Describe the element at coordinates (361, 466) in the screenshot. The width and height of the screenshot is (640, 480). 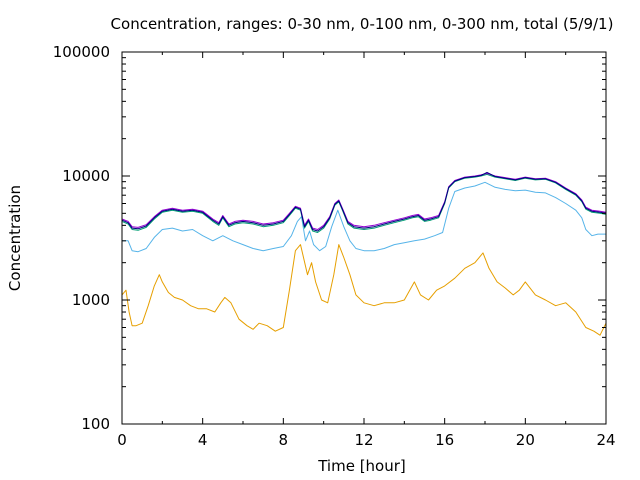
I see `x-axis-title: Time [hour]` at that location.